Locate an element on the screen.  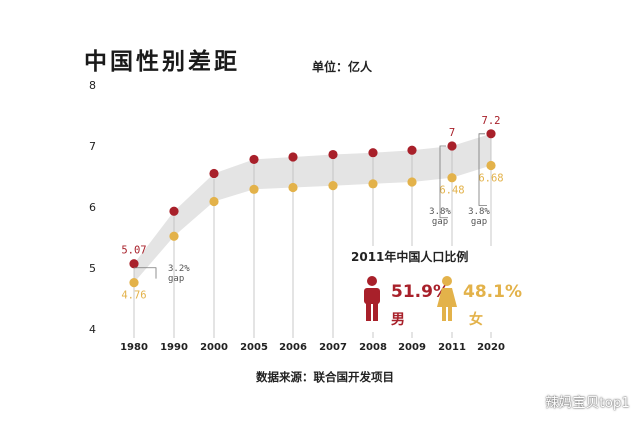
y-tick-label: 8 is located at coordinates (92, 85).